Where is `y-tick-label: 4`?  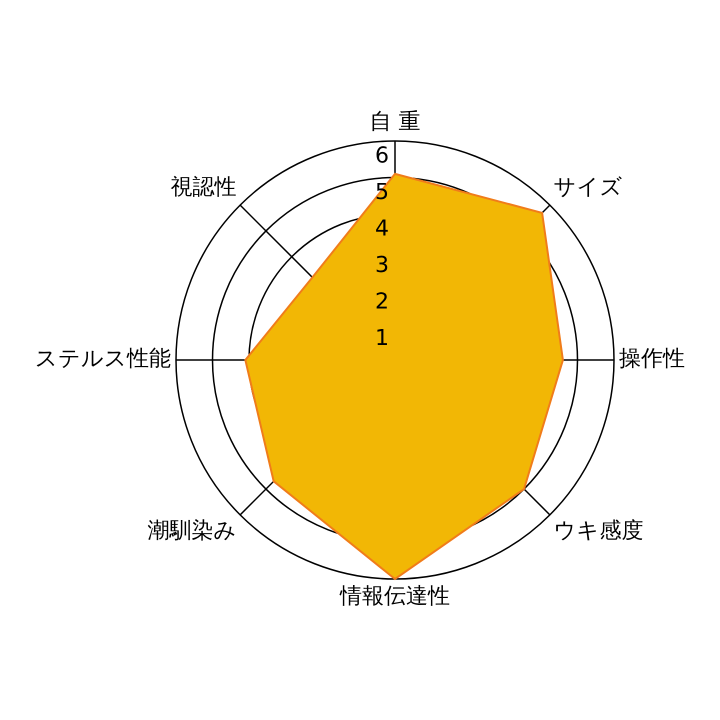
y-tick-label: 4 is located at coordinates (382, 229).